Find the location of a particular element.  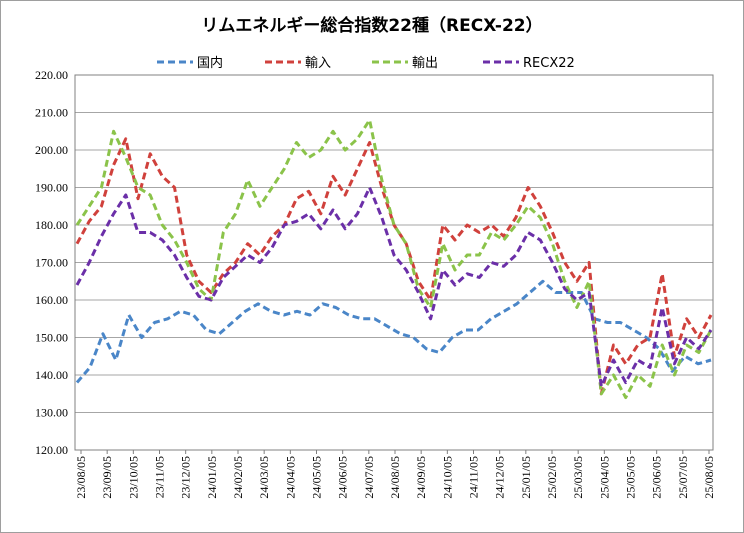

x-tick-label: 24/02/05 is located at coordinates (238, 477).